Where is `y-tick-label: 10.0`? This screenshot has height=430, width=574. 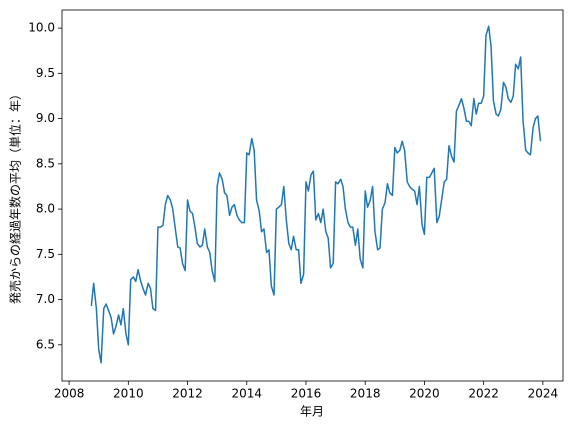
y-tick-label: 10.0 is located at coordinates (41, 28).